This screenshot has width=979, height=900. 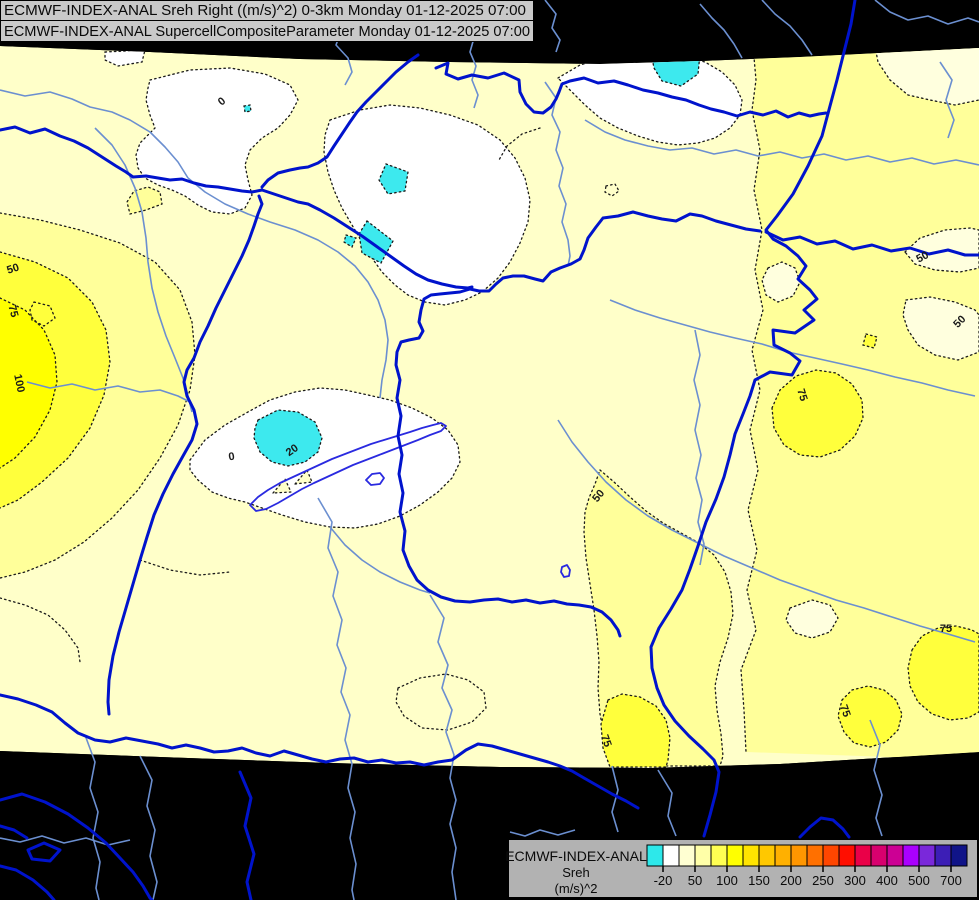 I want to click on coastline-island, so click(x=44, y=852).